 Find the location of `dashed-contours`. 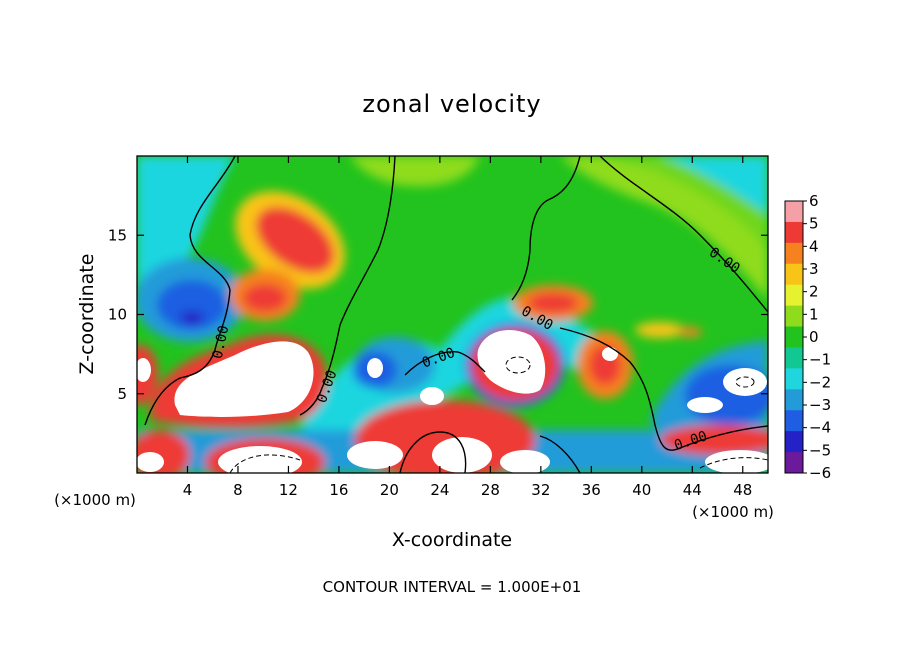

dashed-contours is located at coordinates (498, 414).